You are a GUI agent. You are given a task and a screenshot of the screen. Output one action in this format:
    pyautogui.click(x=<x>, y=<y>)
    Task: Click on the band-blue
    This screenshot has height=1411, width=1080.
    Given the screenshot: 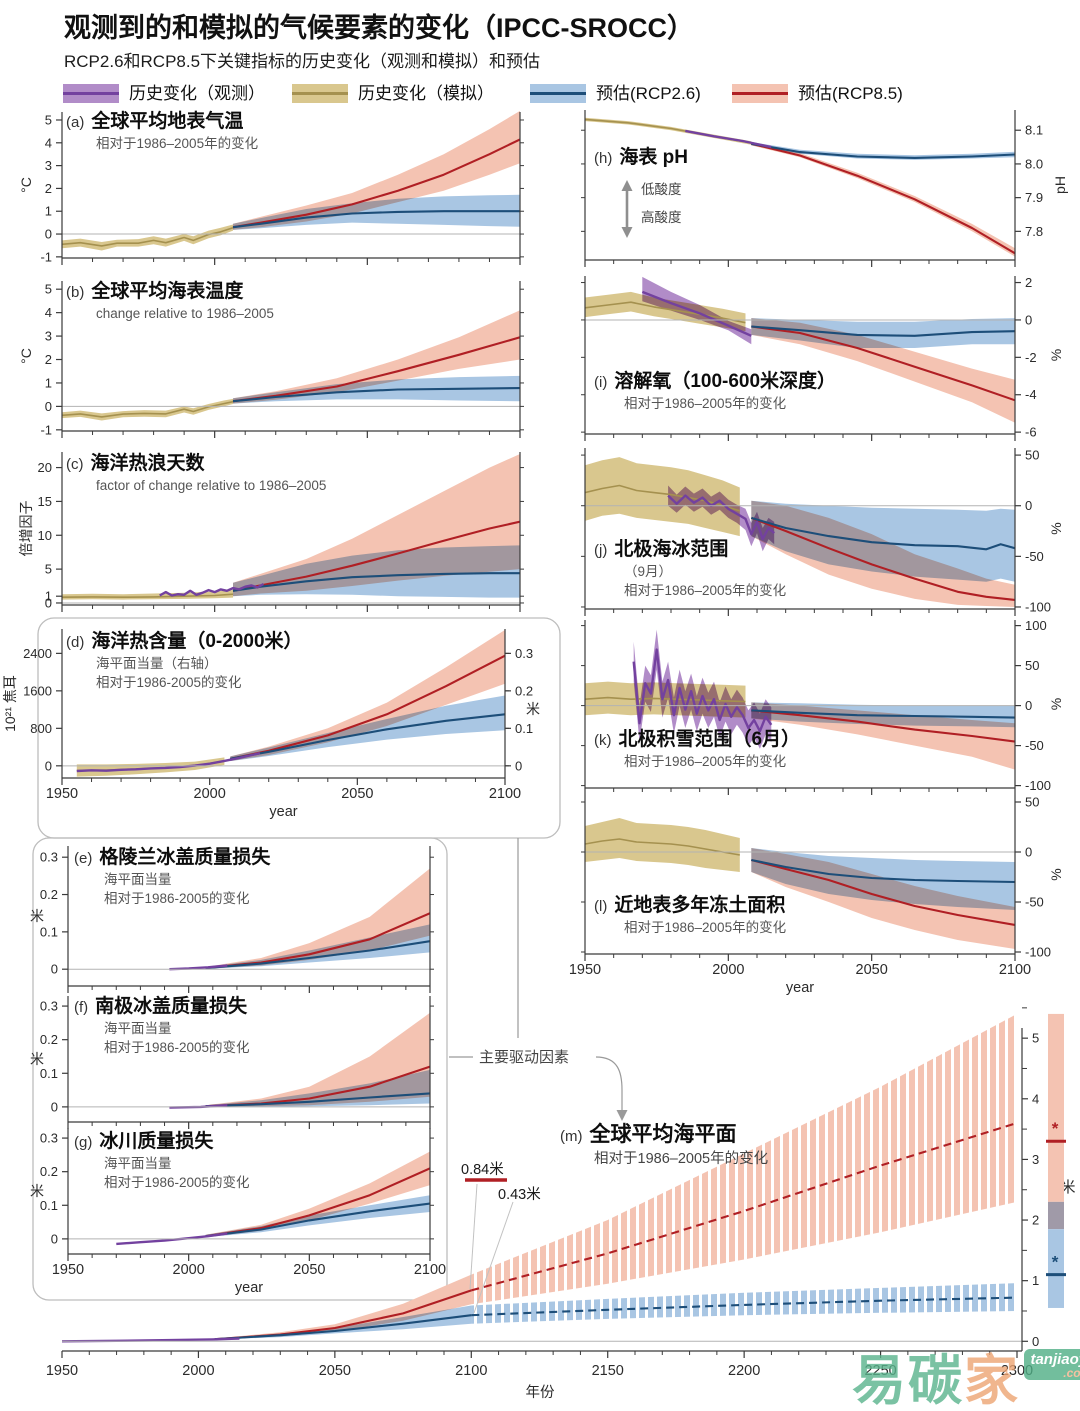 What is the action you would take?
    pyautogui.click(x=317, y=1216)
    